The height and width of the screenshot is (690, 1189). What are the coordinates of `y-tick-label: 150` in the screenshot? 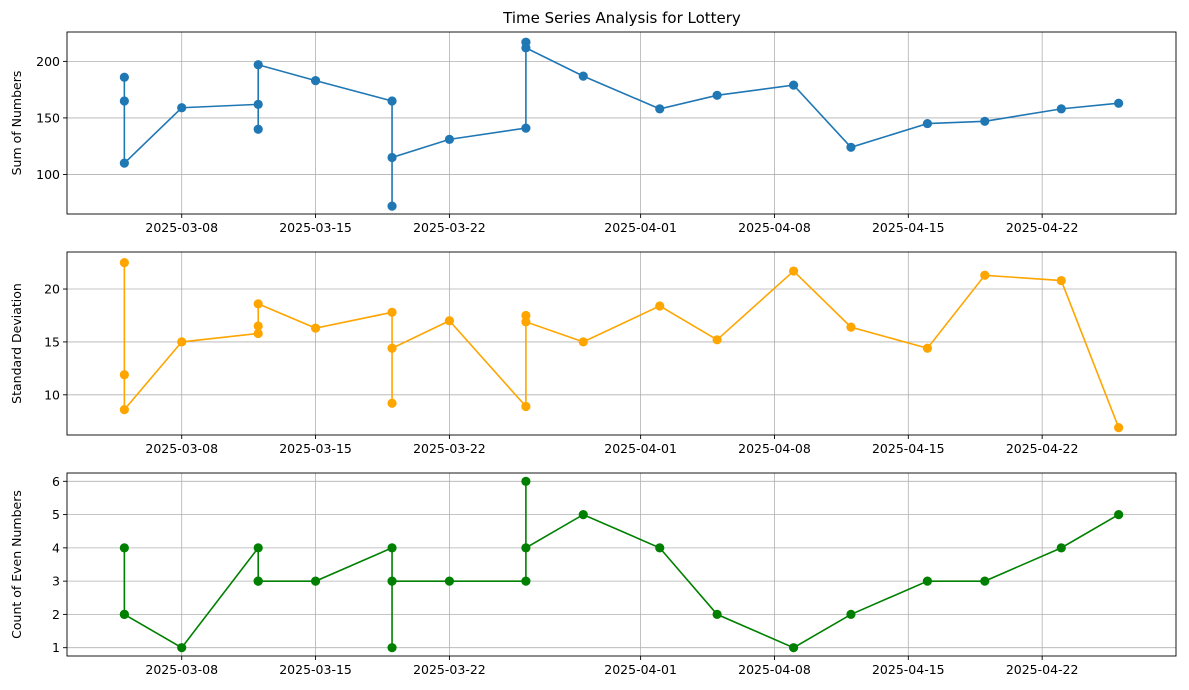 It's located at (48, 117).